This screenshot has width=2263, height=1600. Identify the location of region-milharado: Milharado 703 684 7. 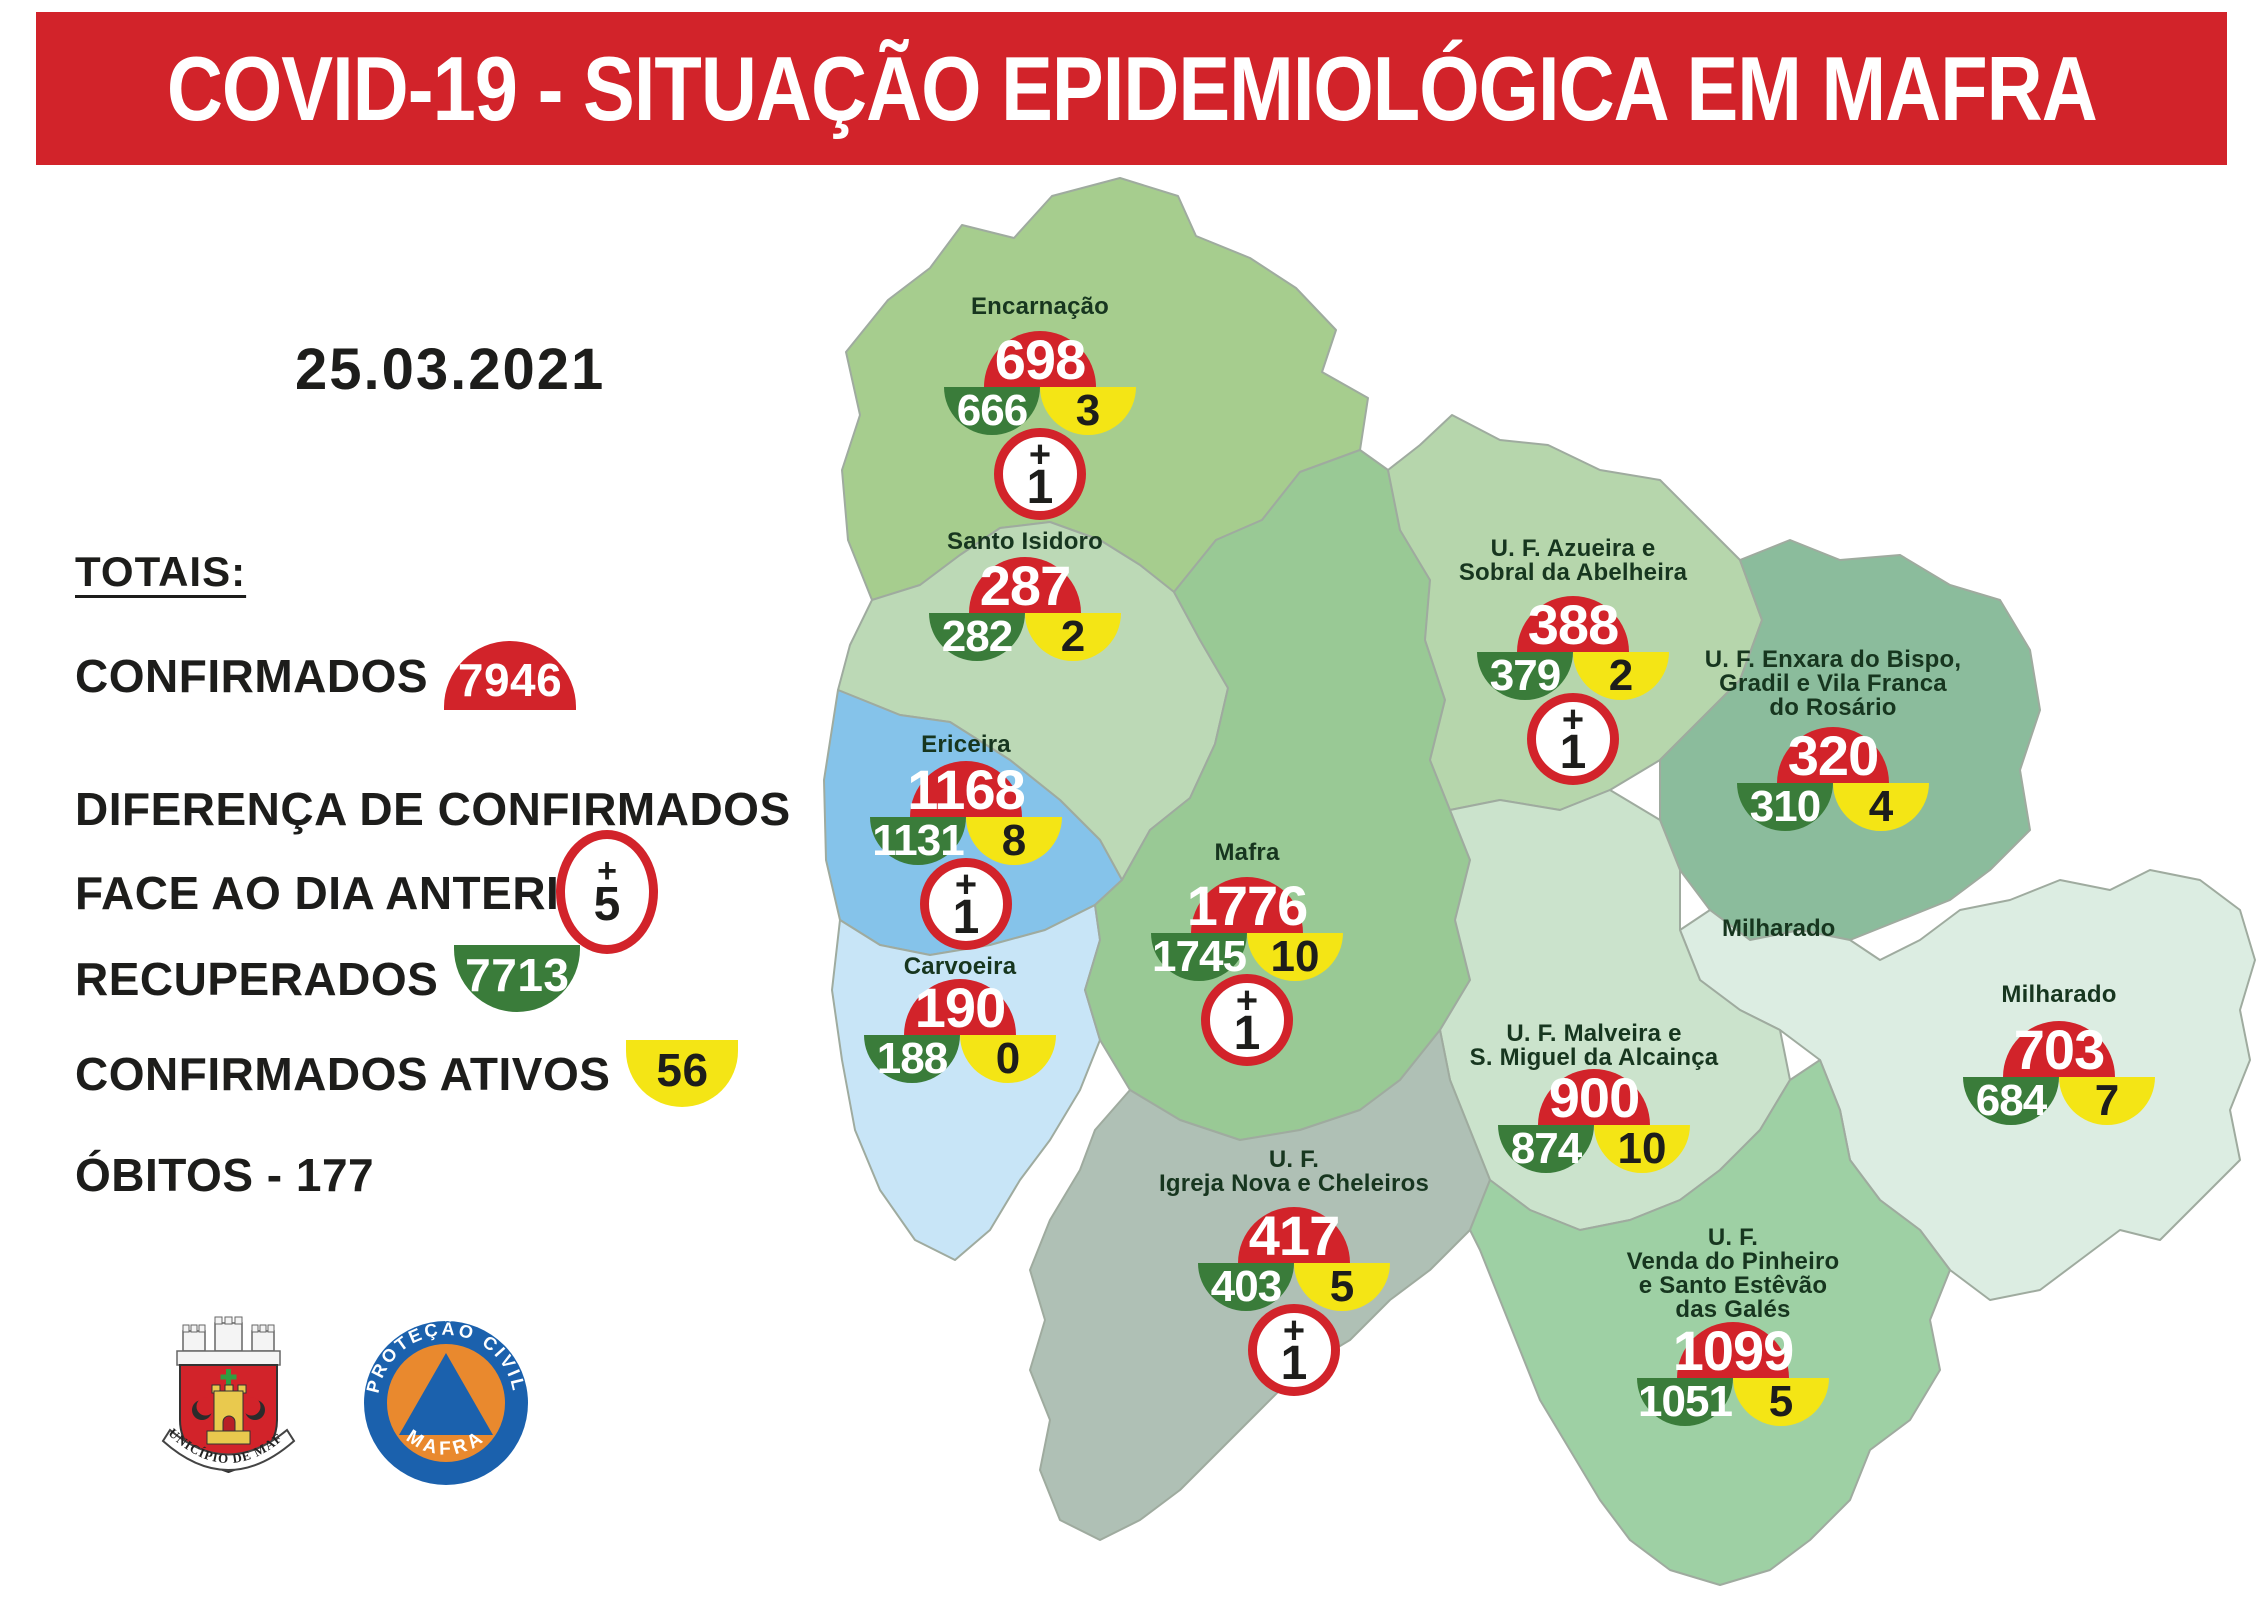
(2059, 1053).